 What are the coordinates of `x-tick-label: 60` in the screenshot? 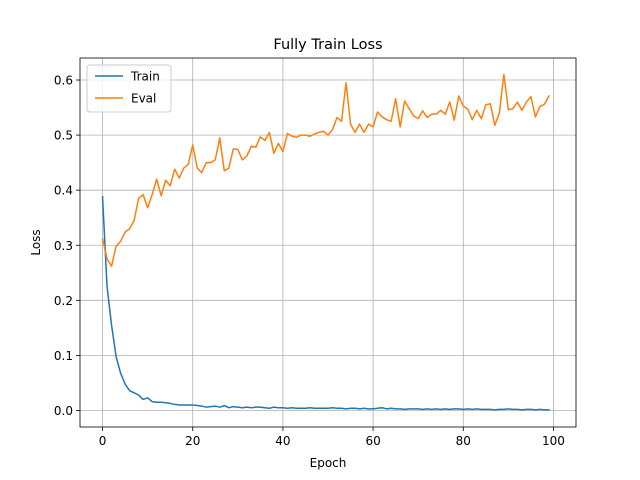 It's located at (372, 441).